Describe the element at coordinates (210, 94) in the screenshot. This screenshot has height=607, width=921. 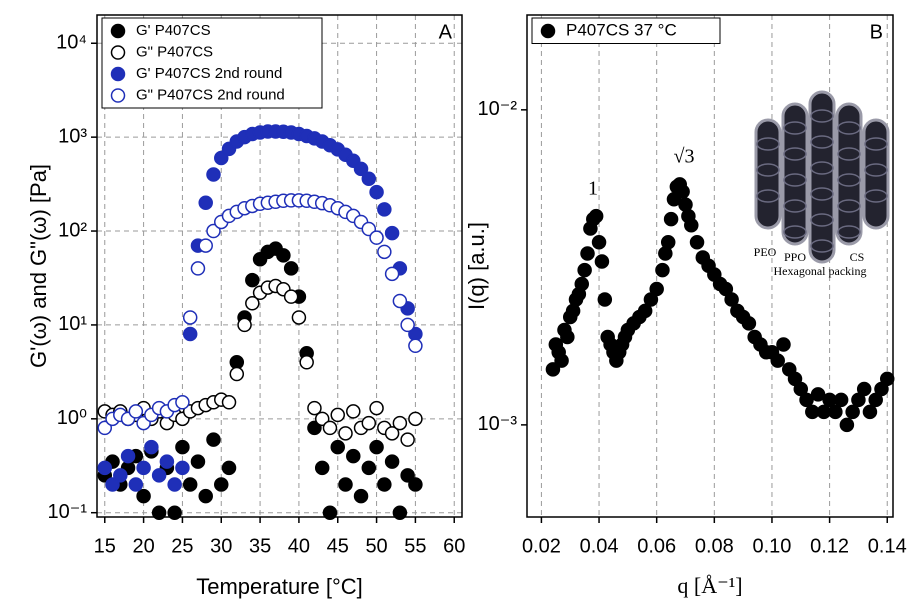
I see `legend-label: G" P407CS 2nd round` at that location.